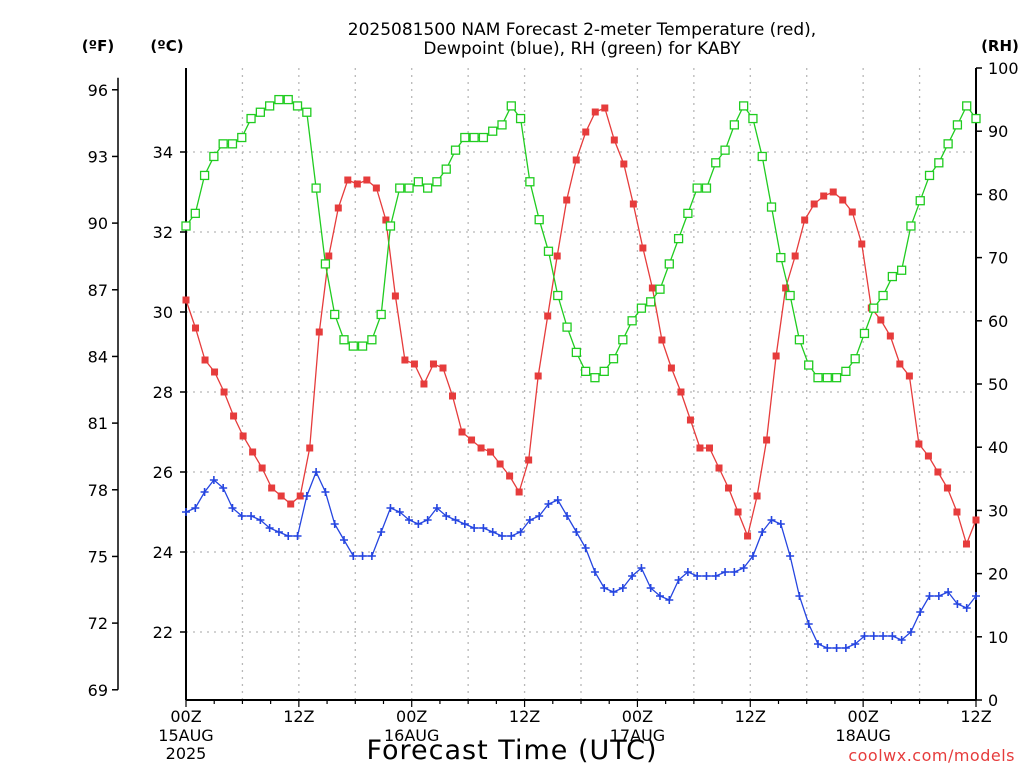 This screenshot has height=768, width=1024. I want to click on fahrenheit-tick-label: 72, so click(98, 623).